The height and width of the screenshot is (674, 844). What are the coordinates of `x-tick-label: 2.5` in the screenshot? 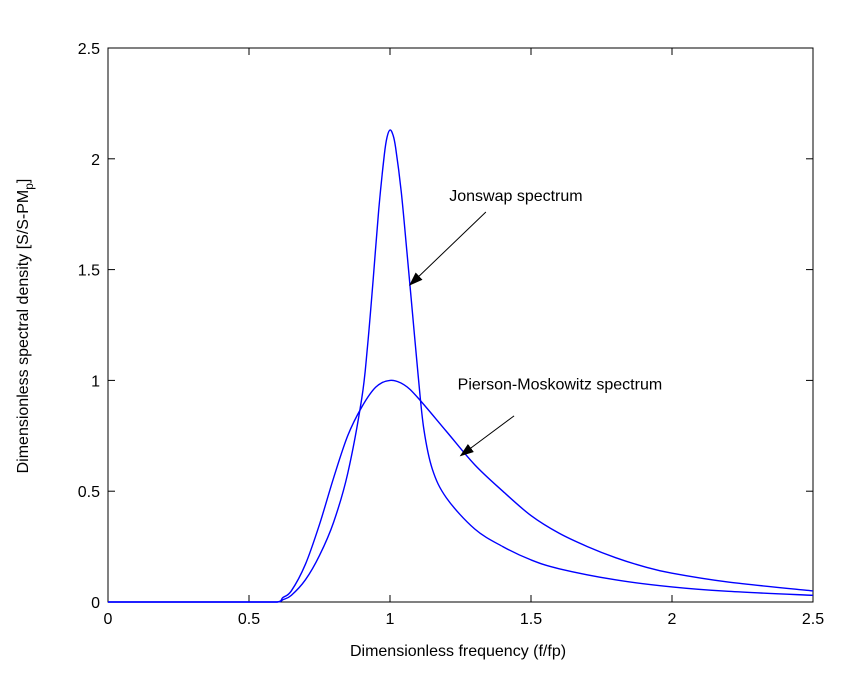 It's located at (813, 619).